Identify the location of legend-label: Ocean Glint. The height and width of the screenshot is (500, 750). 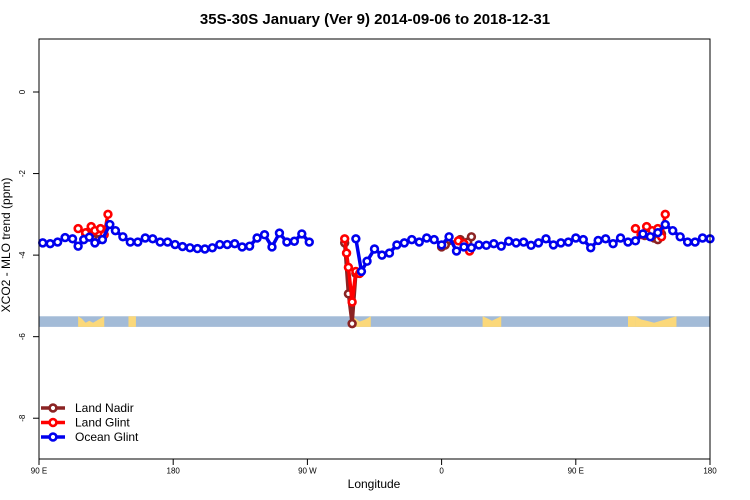
(107, 437).